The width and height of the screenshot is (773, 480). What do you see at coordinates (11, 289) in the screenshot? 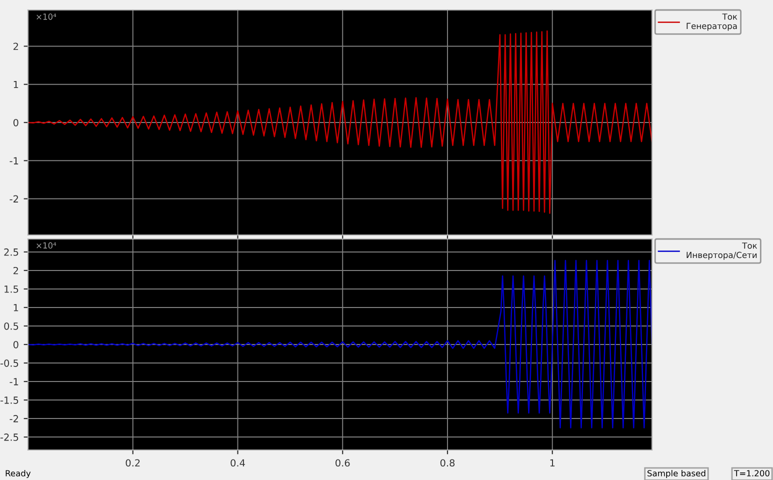
I see `y-tick-label: 1.5` at bounding box center [11, 289].